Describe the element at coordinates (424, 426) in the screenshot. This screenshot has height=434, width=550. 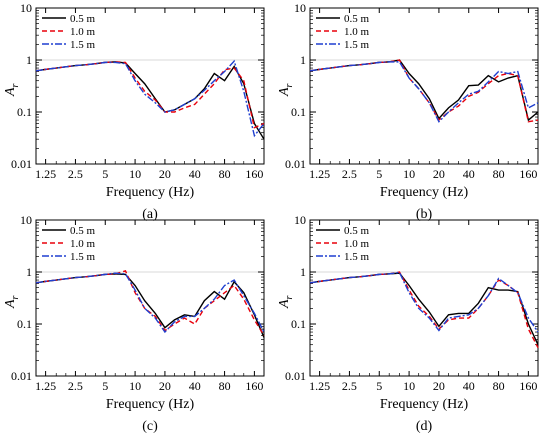
I see `panel-label: (d)` at that location.